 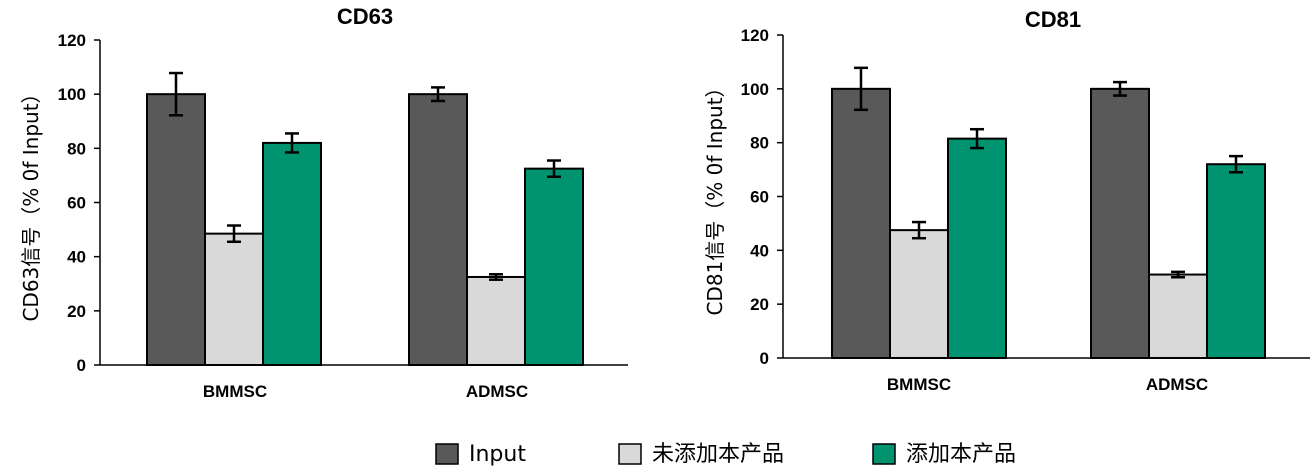 I want to click on chart-title: CD63, so click(x=365, y=16).